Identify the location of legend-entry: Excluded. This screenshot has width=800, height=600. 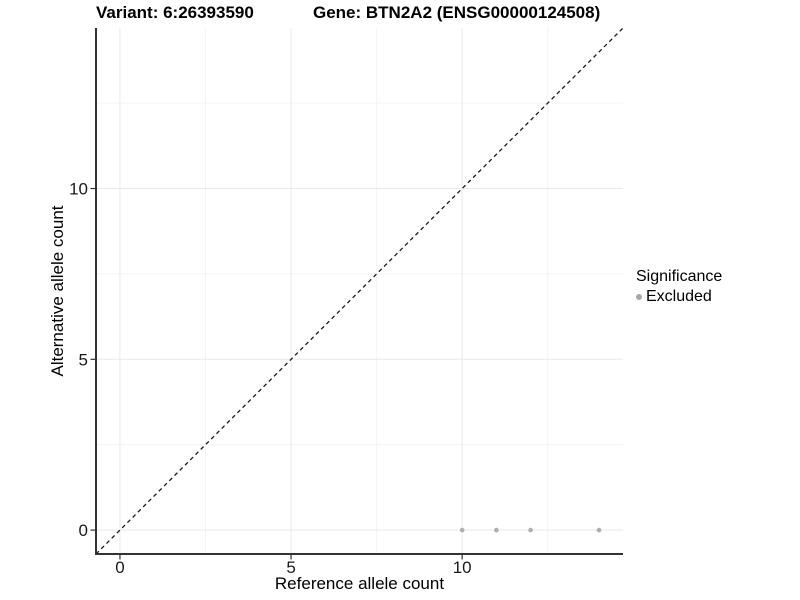
(679, 297).